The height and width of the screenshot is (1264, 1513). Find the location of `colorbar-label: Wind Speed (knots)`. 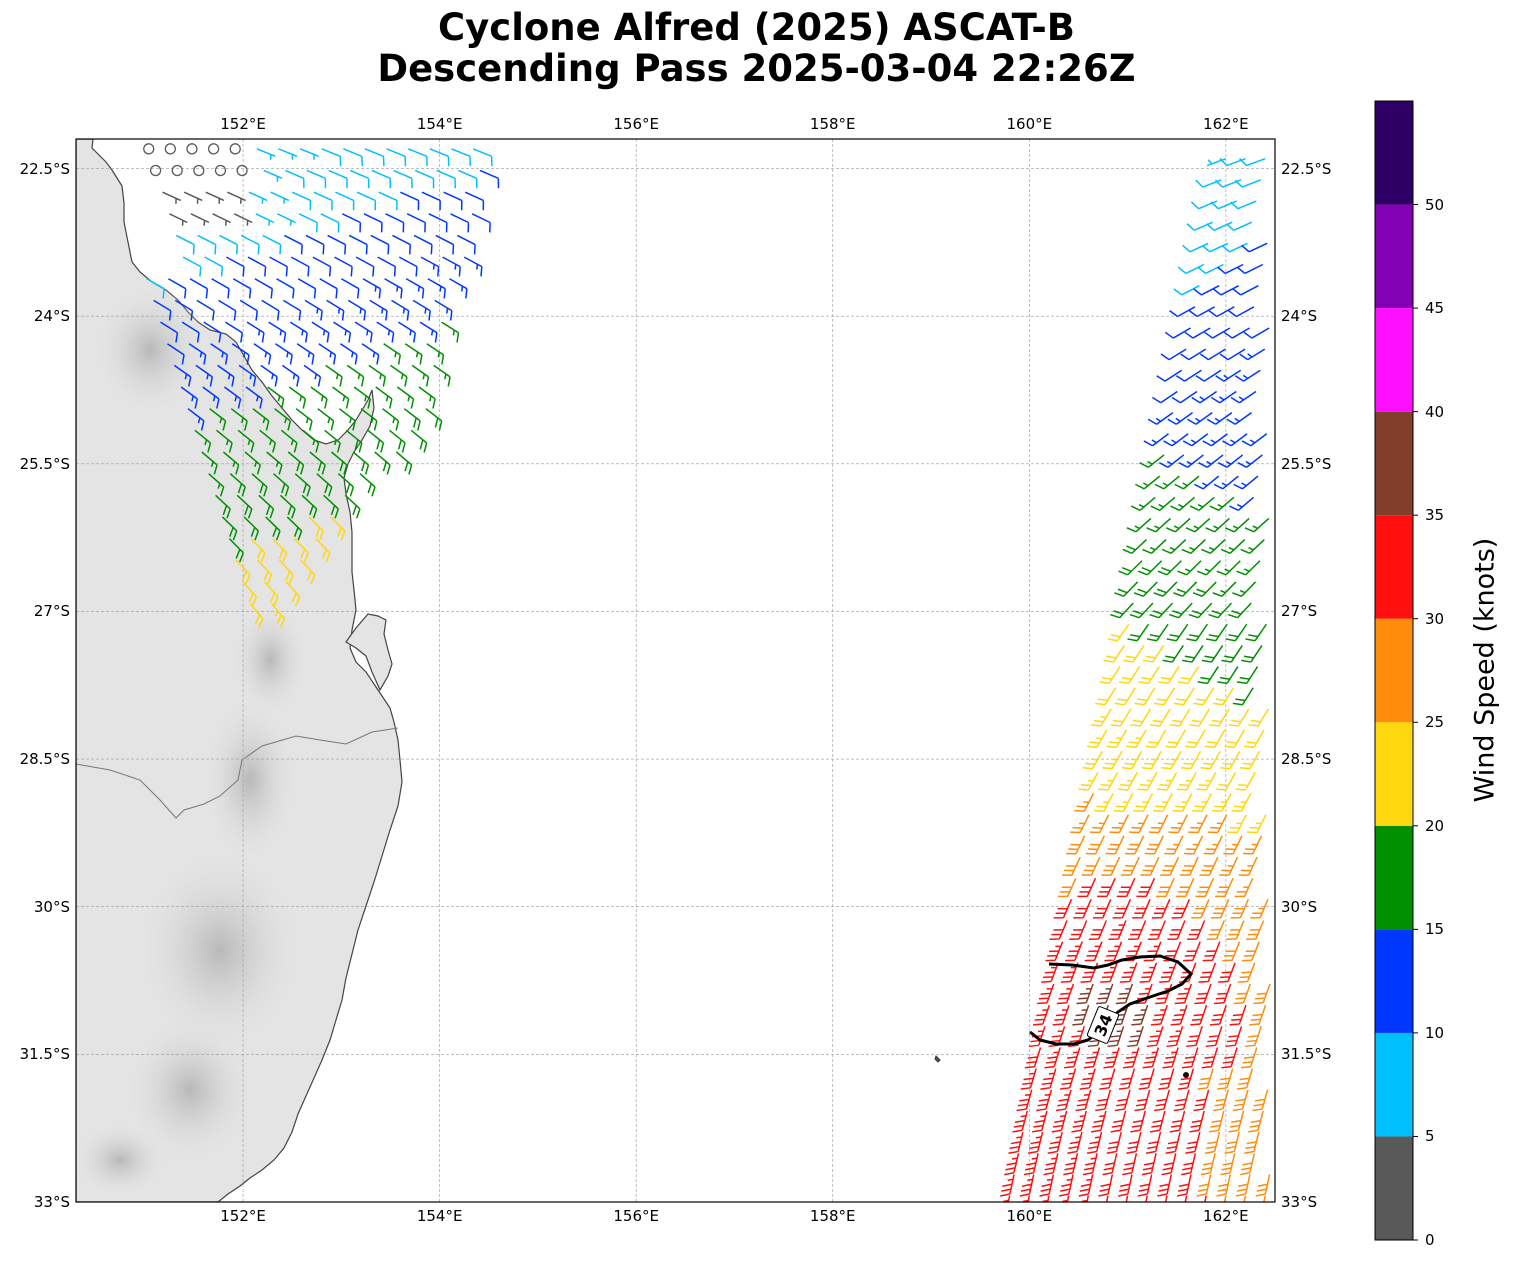

colorbar-label: Wind Speed (knots) is located at coordinates (1485, 670).